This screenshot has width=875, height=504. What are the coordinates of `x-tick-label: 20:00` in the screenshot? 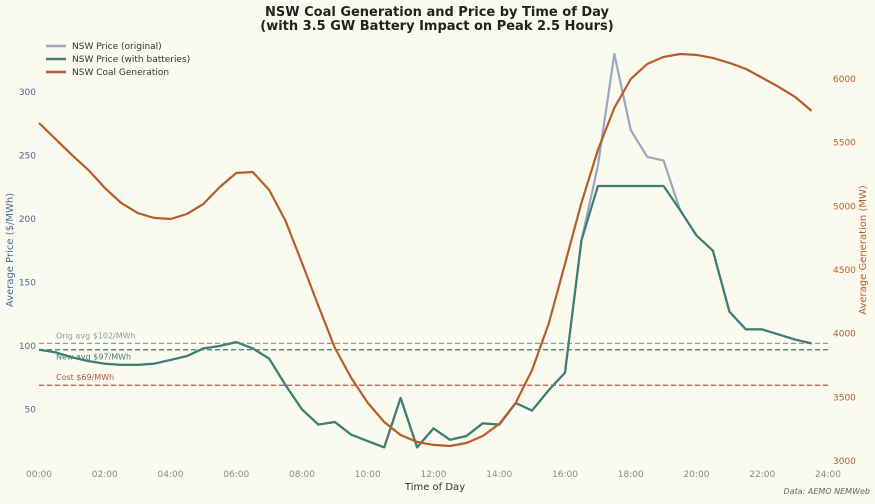 It's located at (697, 475).